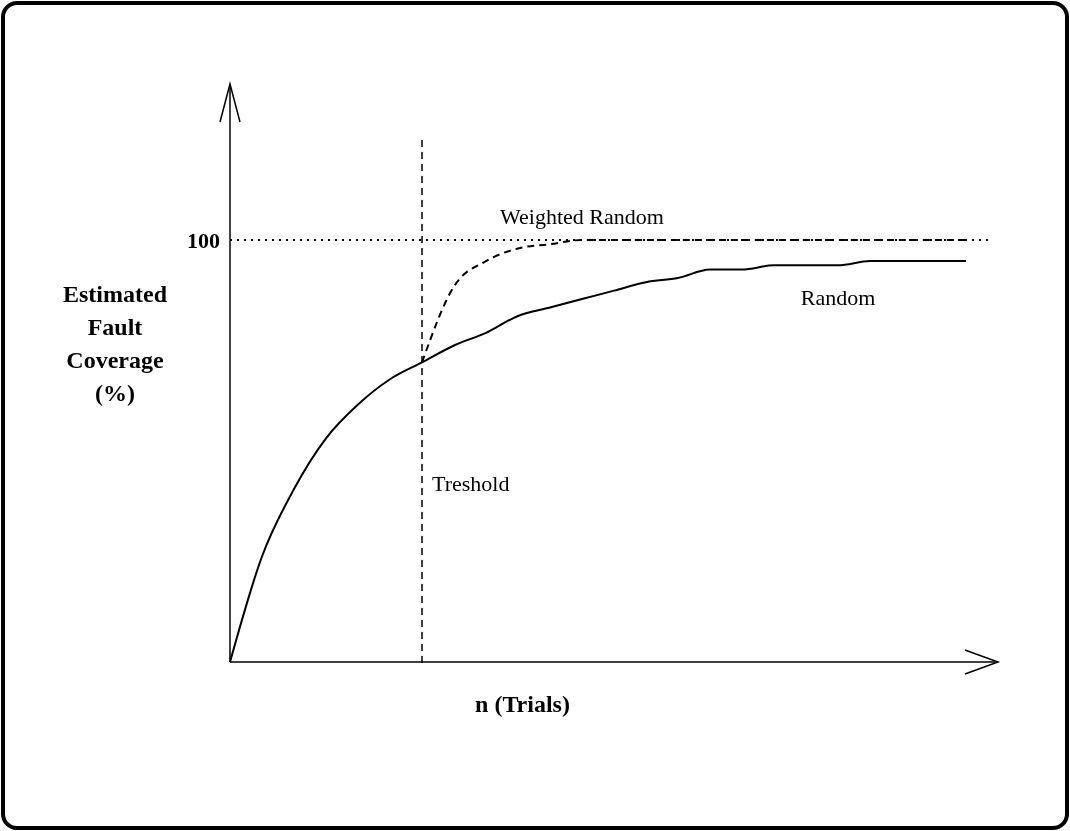 Image resolution: width=1070 pixels, height=831 pixels. I want to click on y-axis-title: Estimated Fault Coverage (%), so click(115, 343).